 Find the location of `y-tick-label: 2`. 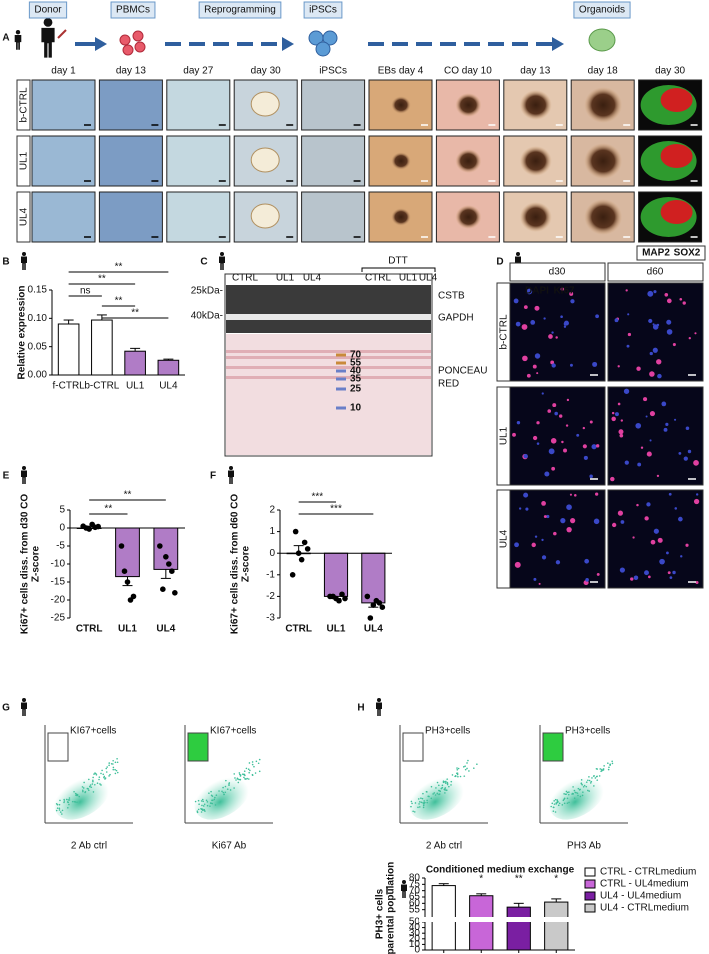

y-tick-label: 2 is located at coordinates (272, 510).